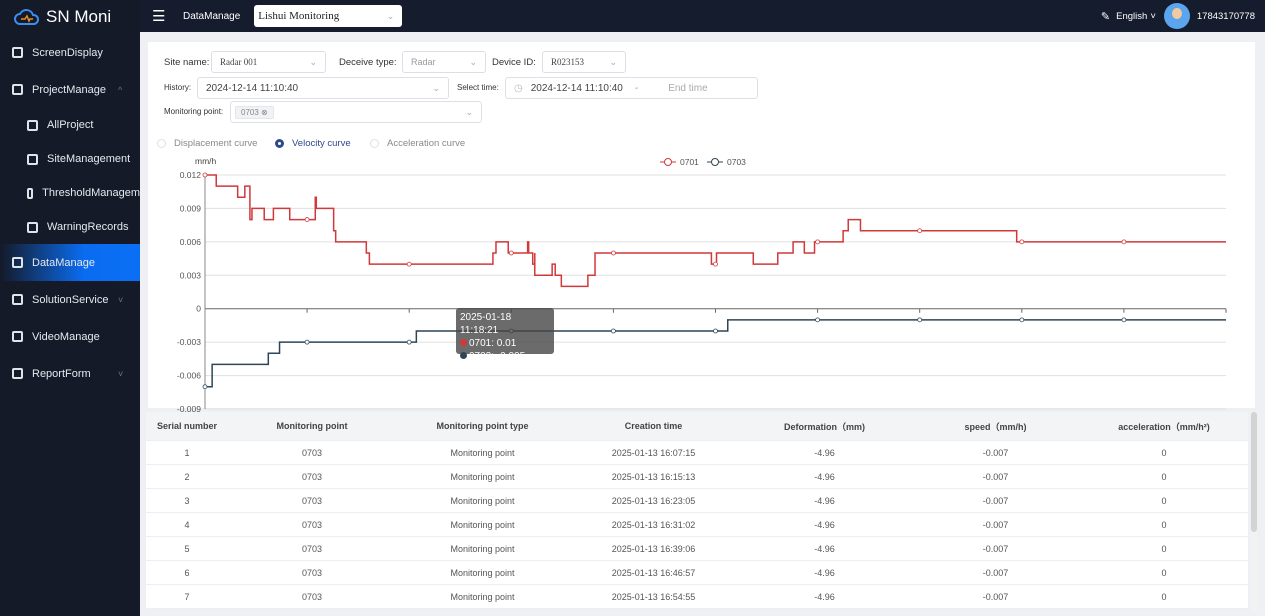 The image size is (1265, 616). I want to click on column-header: Deformation（mm), so click(824, 426).